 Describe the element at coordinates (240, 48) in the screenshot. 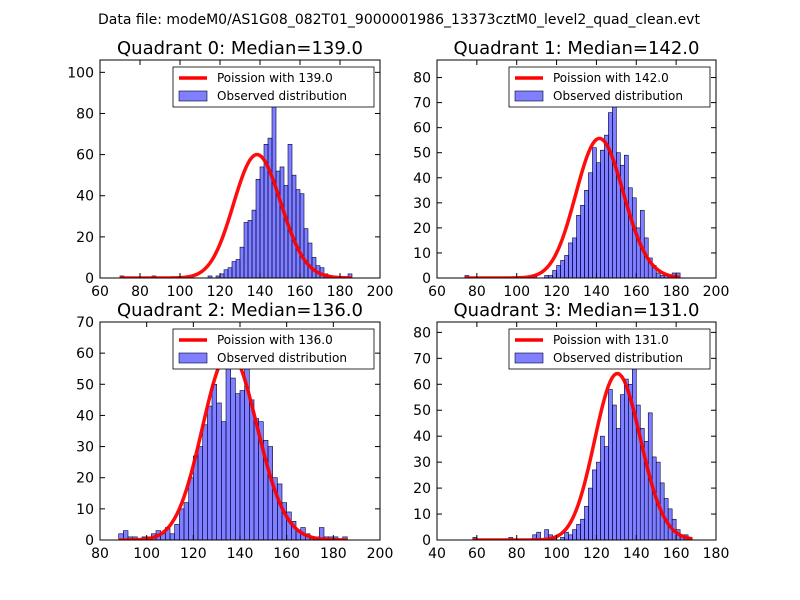

I see `panel-title: Quadrant 0: Median=139.0` at that location.